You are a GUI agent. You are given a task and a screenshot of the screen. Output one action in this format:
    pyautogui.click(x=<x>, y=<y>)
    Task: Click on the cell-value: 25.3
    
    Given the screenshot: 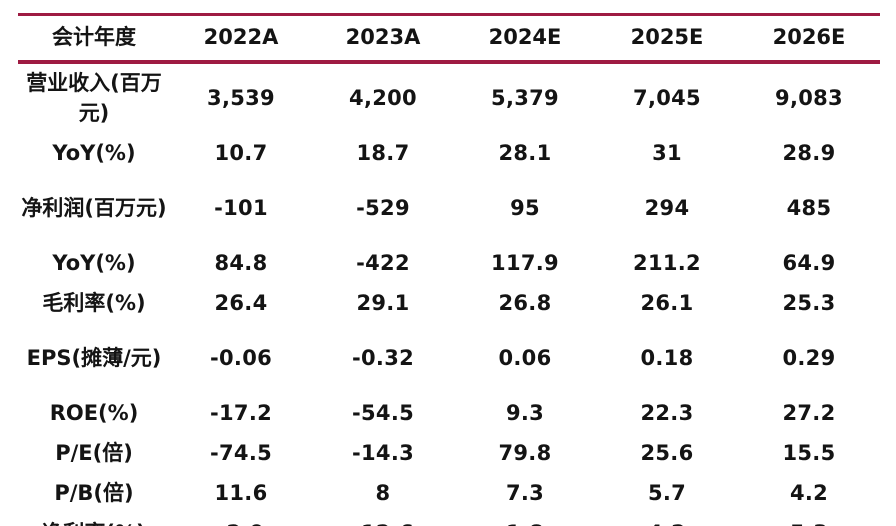 What is the action you would take?
    pyautogui.click(x=809, y=303)
    